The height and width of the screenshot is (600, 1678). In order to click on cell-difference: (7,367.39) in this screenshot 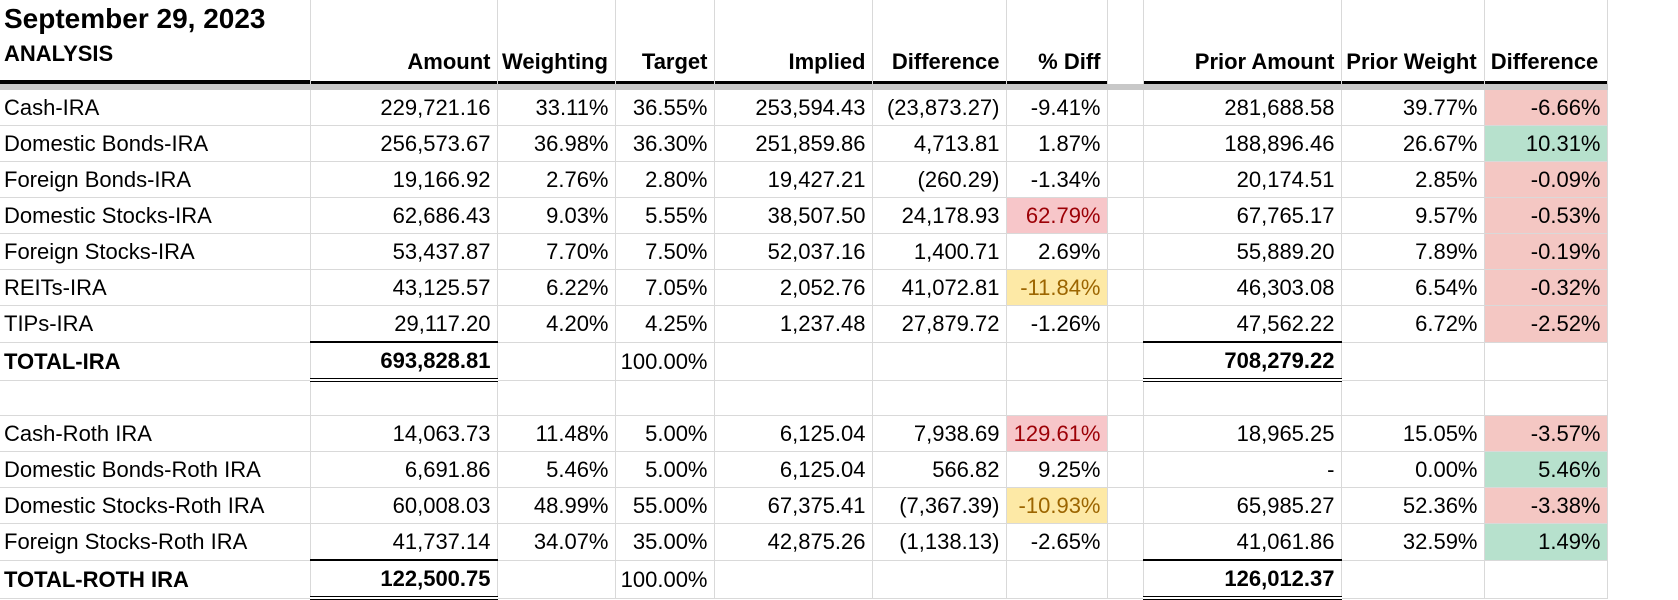, I will do `click(939, 505)`.